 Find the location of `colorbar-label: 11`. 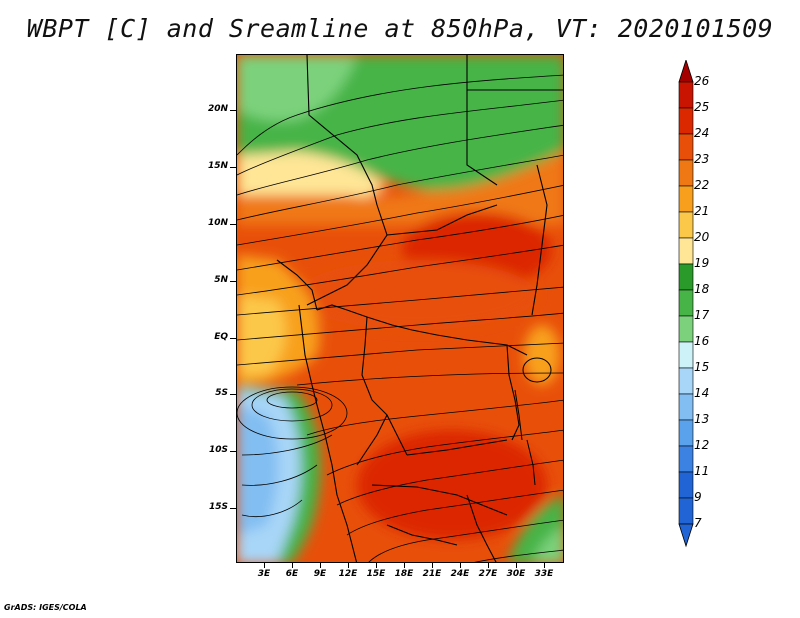

colorbar-label: 11 is located at coordinates (702, 471).